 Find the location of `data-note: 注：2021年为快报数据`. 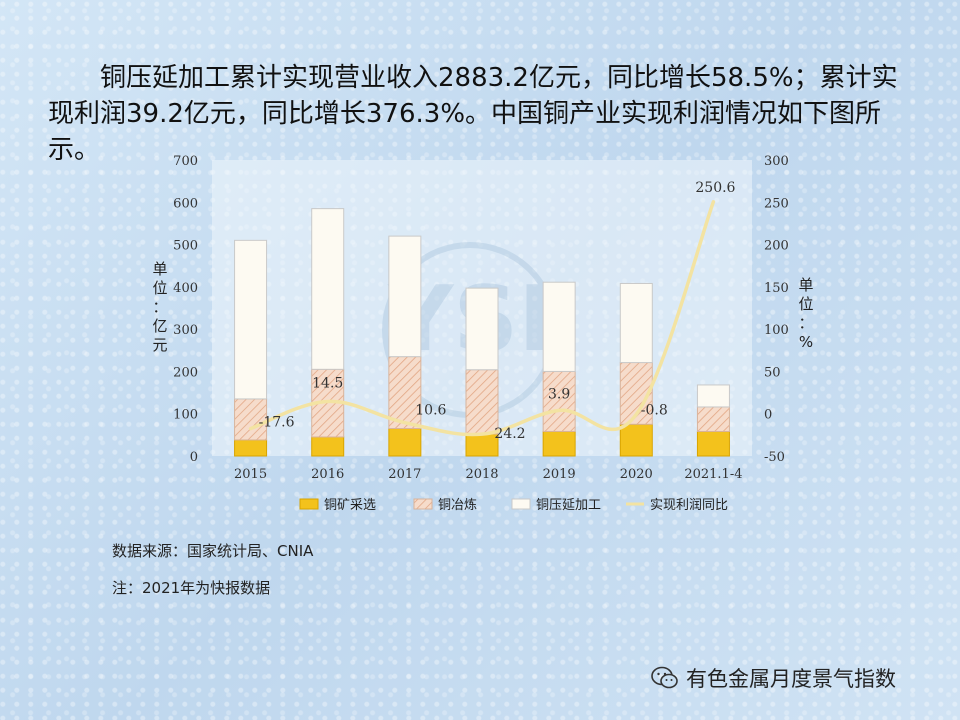

data-note: 注：2021年为快报数据 is located at coordinates (191, 588).